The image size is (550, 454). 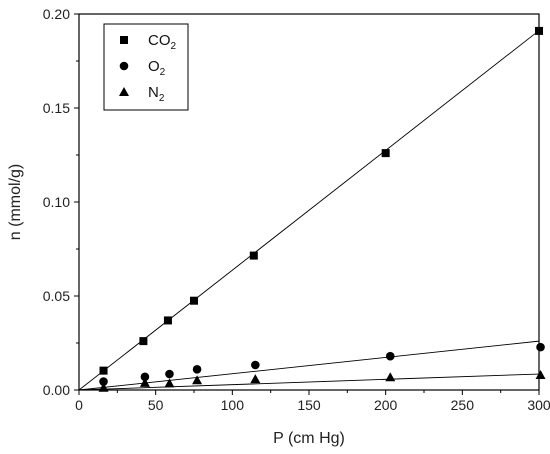 I want to click on legend: CO2 O2 N2, so click(x=146, y=67).